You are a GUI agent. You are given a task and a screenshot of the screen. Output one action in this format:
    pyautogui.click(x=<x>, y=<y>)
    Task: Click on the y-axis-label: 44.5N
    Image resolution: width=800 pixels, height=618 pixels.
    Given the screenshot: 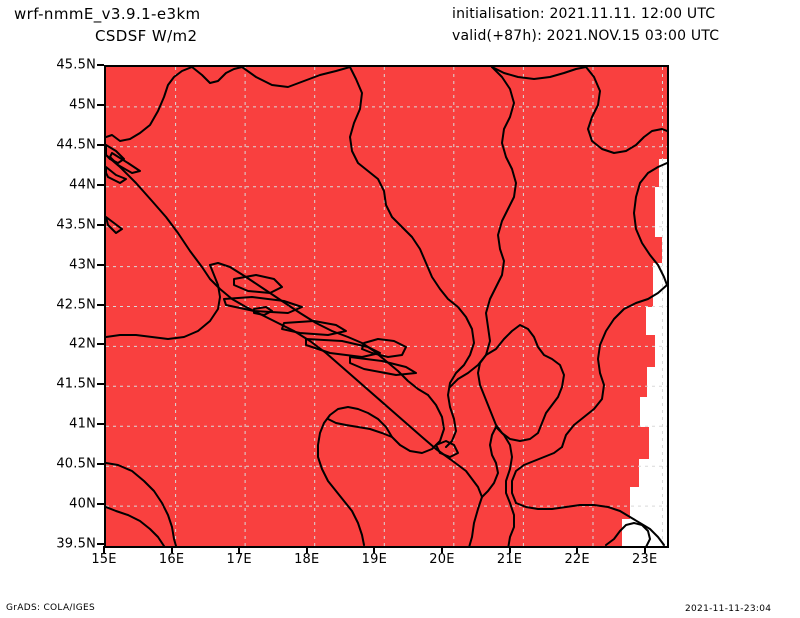 What is the action you would take?
    pyautogui.click(x=76, y=145)
    